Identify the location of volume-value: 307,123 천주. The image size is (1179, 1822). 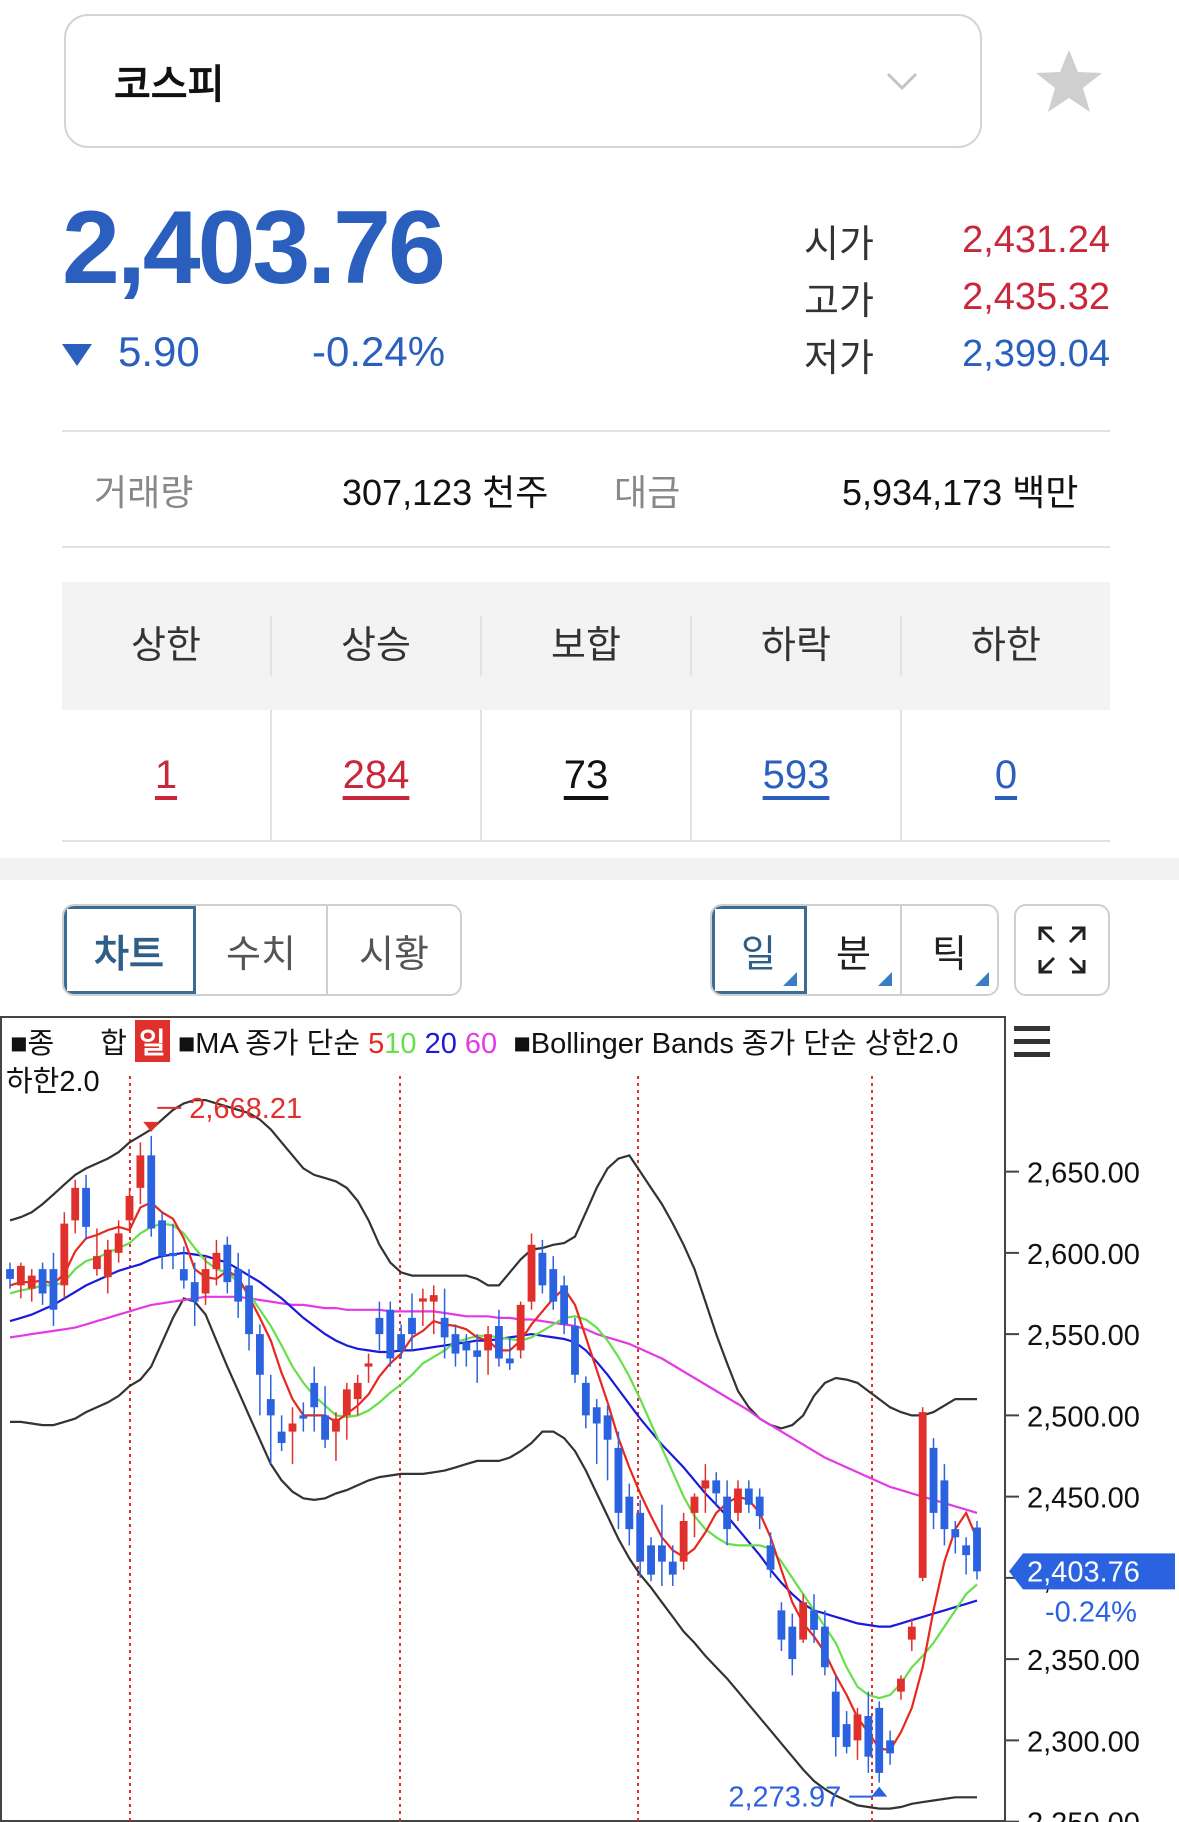
(445, 492).